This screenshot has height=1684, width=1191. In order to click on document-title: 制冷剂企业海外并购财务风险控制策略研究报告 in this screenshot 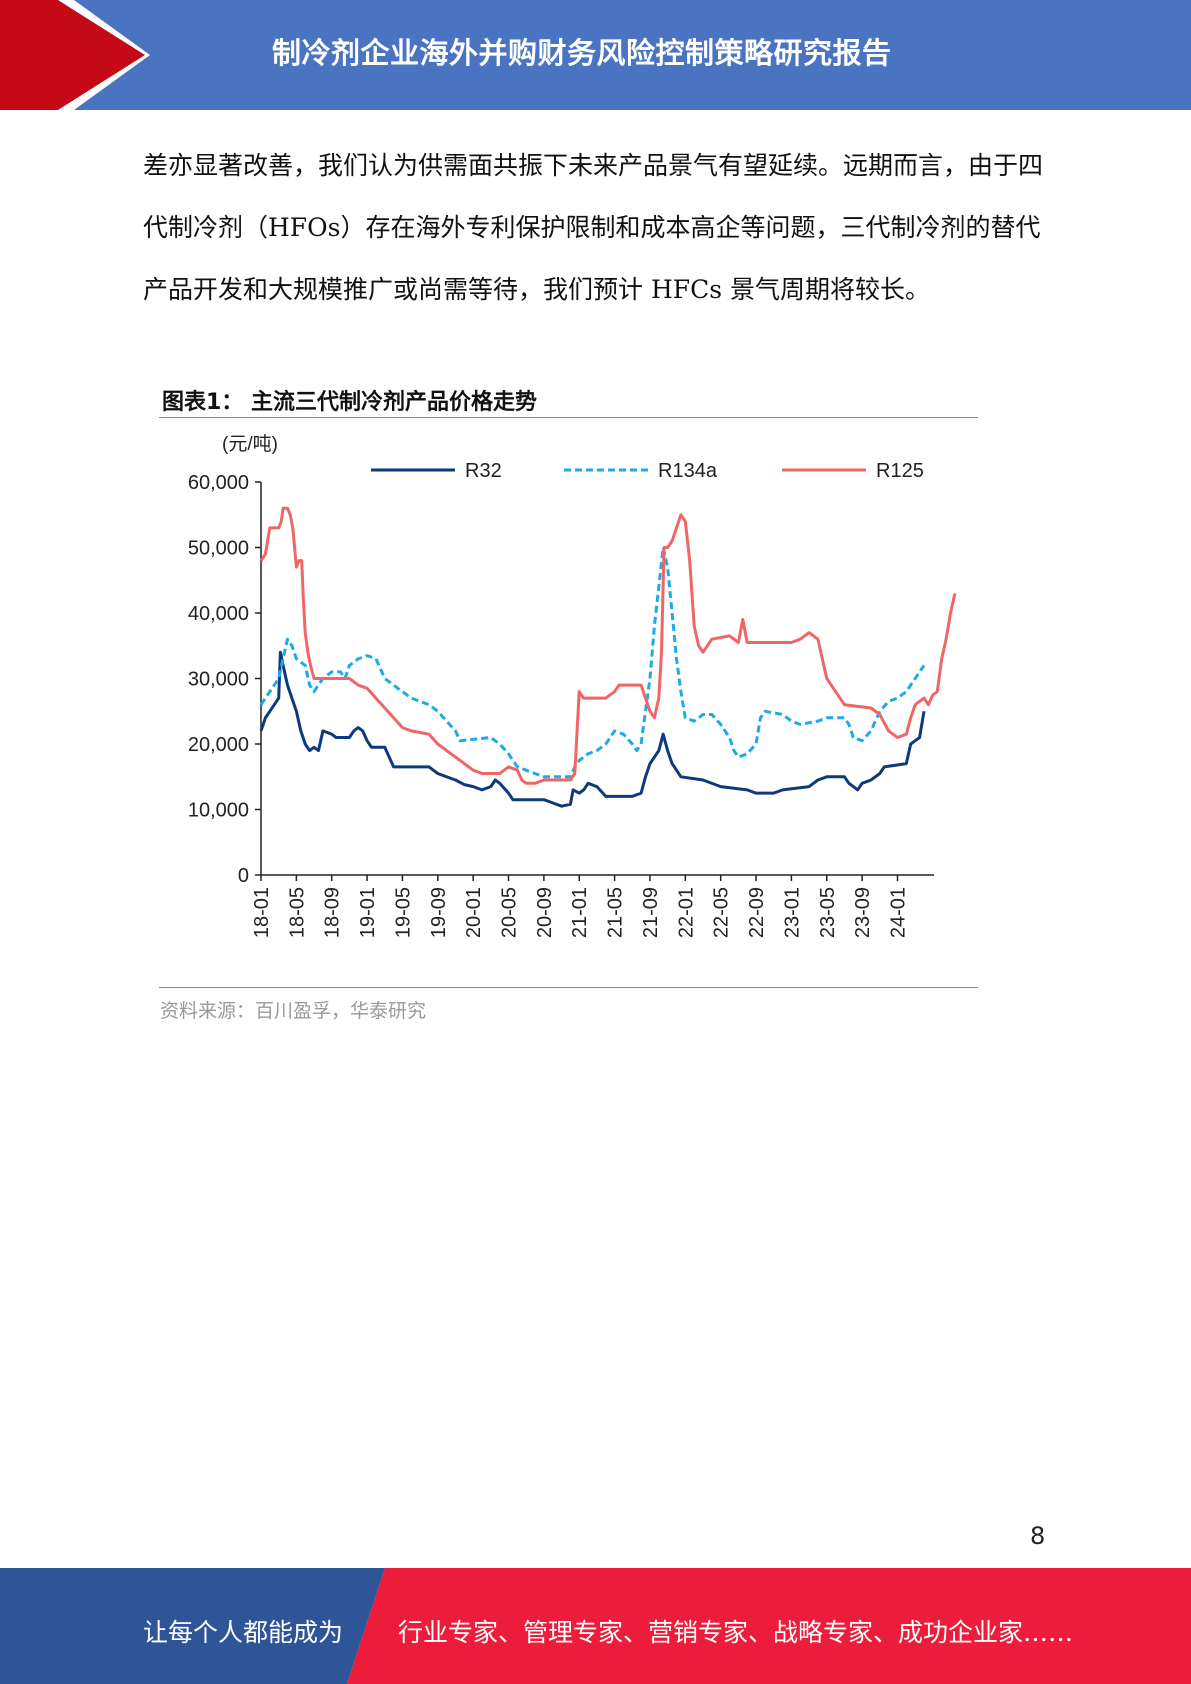, I will do `click(582, 53)`.